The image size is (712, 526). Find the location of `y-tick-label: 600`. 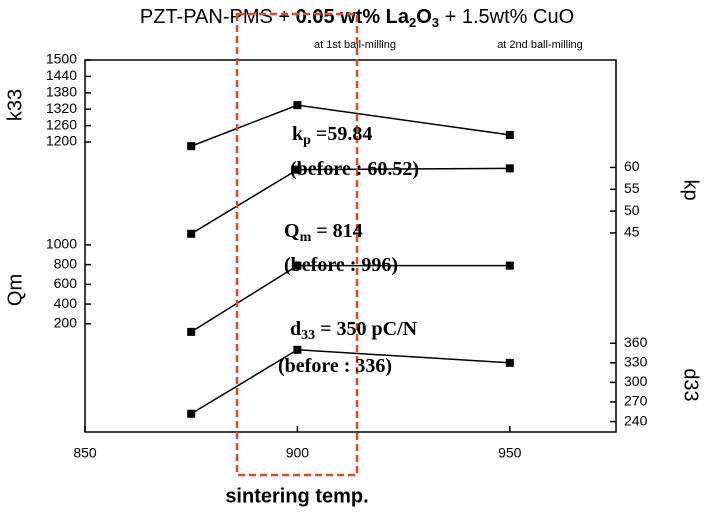

y-tick-label: 600 is located at coordinates (66, 283).